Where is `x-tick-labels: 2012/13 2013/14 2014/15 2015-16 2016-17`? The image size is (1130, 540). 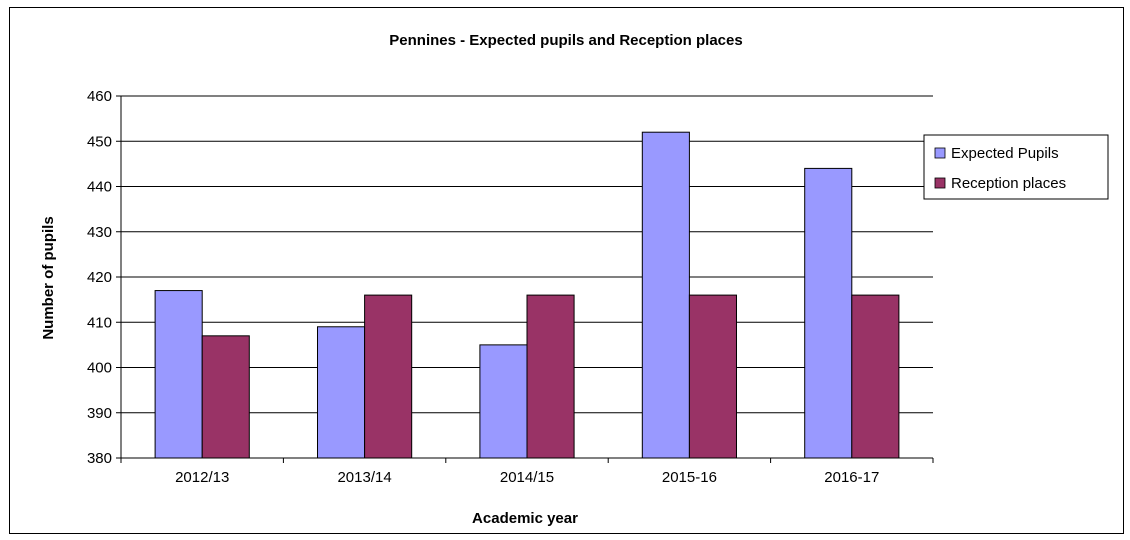 x-tick-labels: 2012/13 2013/14 2014/15 2015-16 2016-17 is located at coordinates (527, 477).